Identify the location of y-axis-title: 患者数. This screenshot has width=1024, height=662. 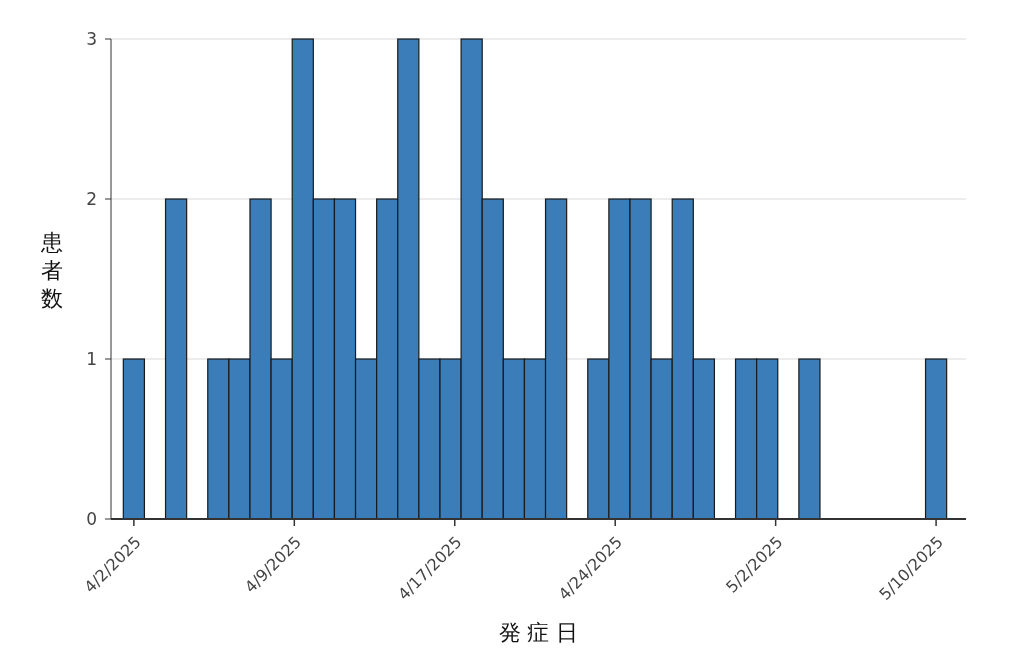
(51, 270).